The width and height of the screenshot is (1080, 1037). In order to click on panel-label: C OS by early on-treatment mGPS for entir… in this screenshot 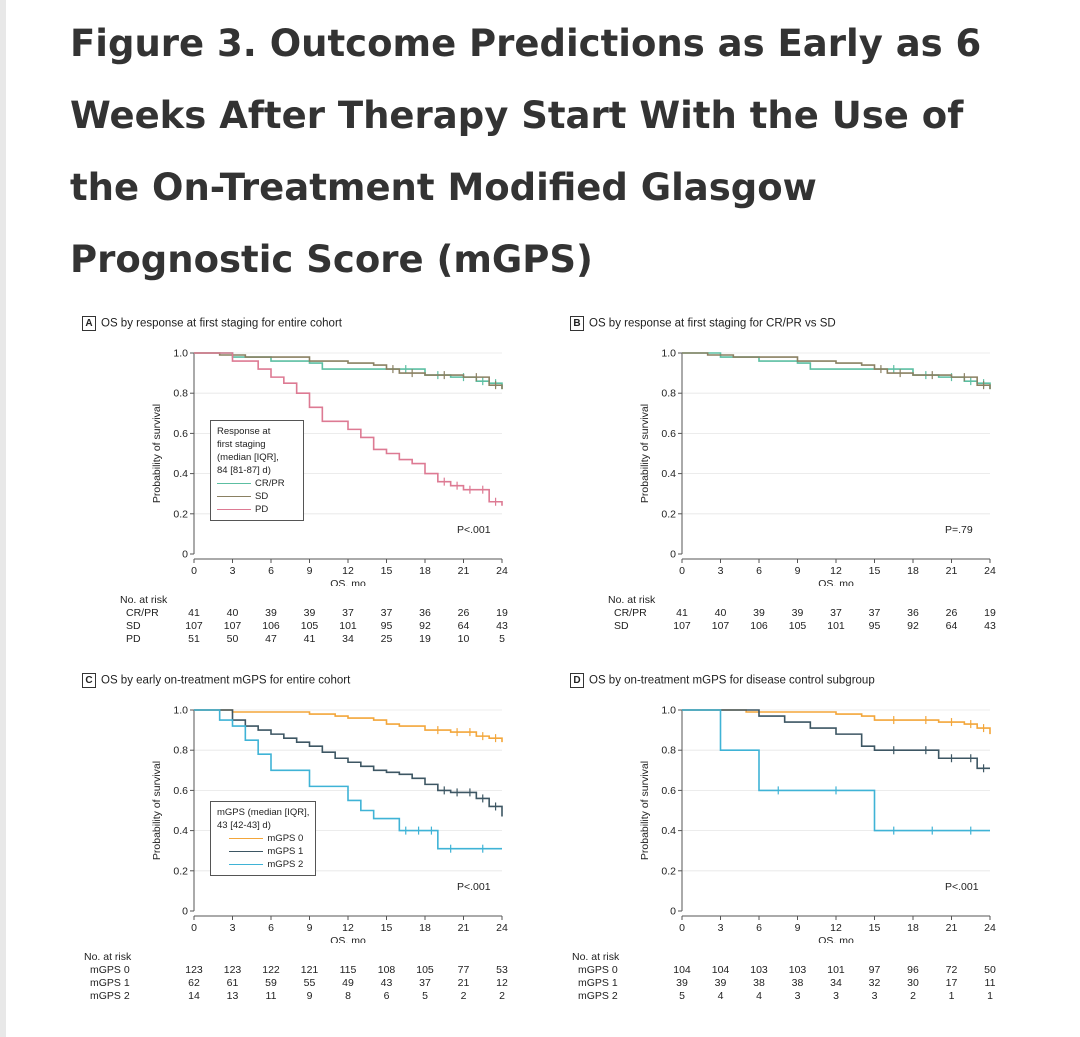, I will do `click(216, 681)`.